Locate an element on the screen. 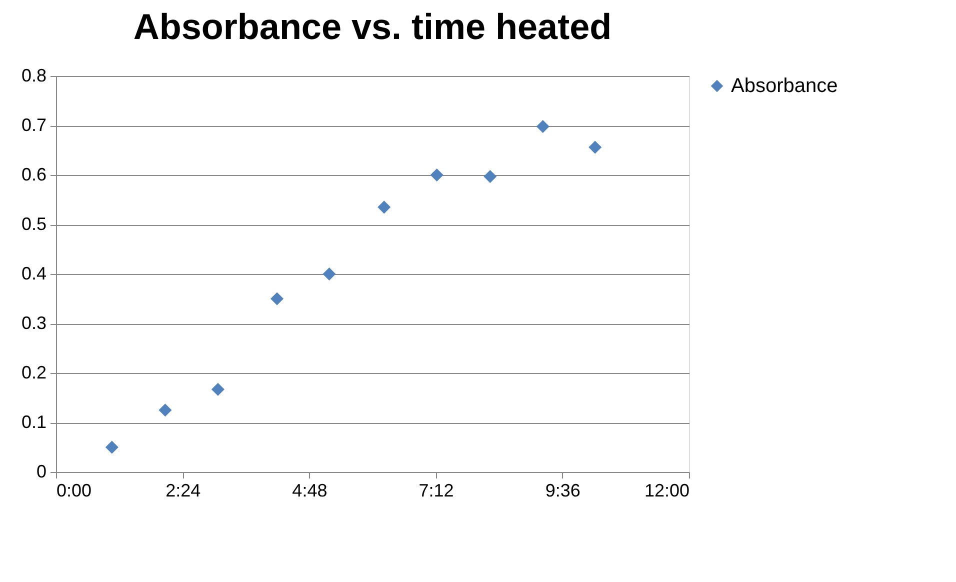 This screenshot has width=956, height=582. y-tick-label: 0.5 is located at coordinates (33, 224).